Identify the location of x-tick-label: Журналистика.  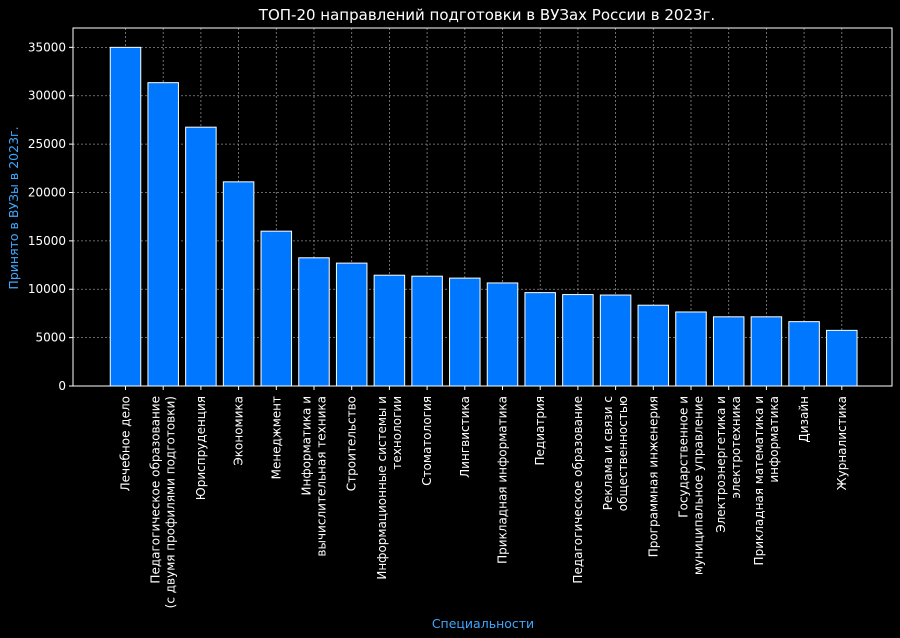
(842, 443).